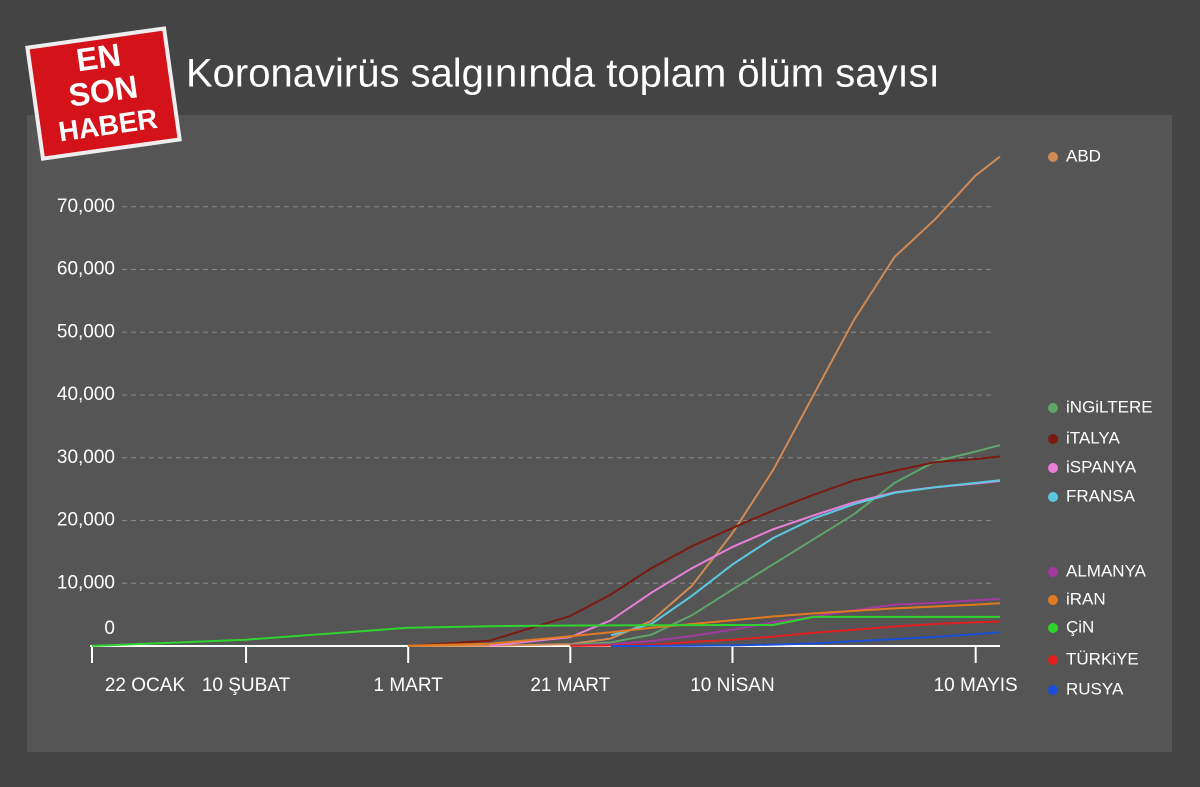  Describe the element at coordinates (570, 685) in the screenshot. I see `x-tick-label: 21 MART` at that location.